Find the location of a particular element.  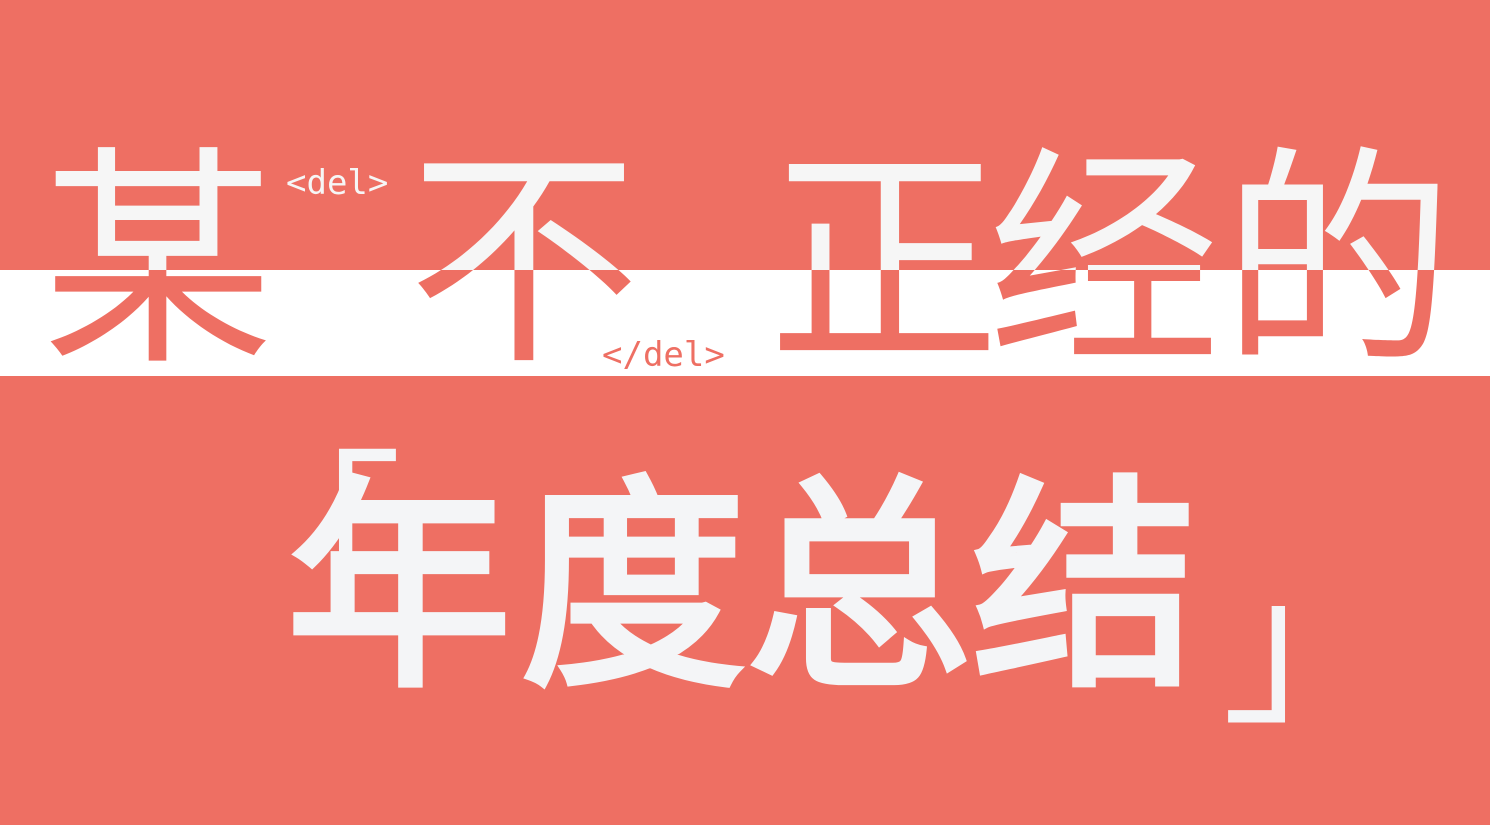

title-char-4-band: 经 is located at coordinates (1104, 323).